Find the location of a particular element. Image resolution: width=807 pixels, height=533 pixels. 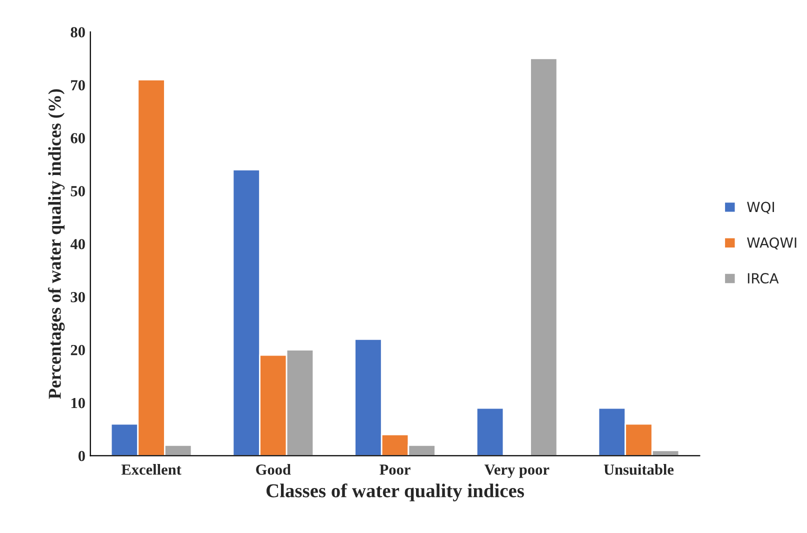

x-tick-label: Good is located at coordinates (273, 469).